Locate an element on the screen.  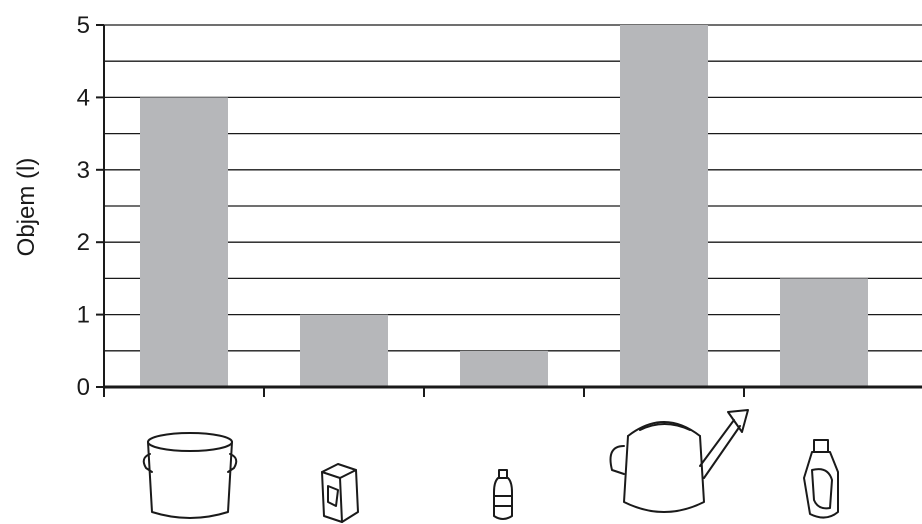
pot-icon is located at coordinates (190, 475).